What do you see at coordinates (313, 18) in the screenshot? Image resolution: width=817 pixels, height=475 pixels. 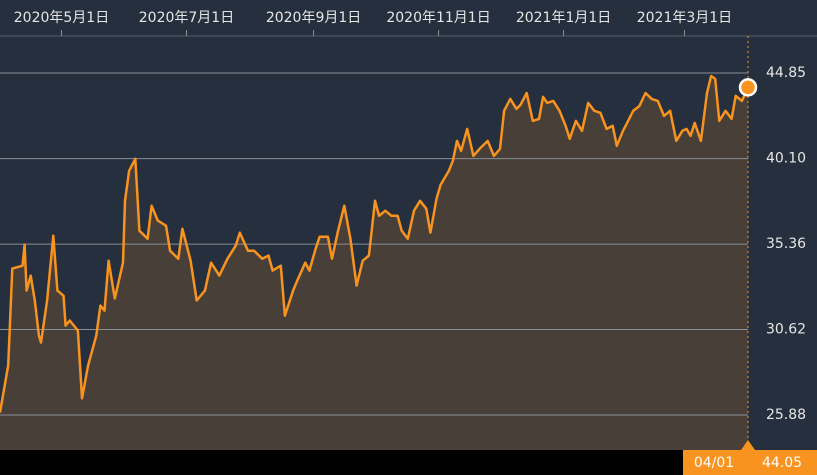 I see `x-tick-label: 2020年9月1日` at bounding box center [313, 18].